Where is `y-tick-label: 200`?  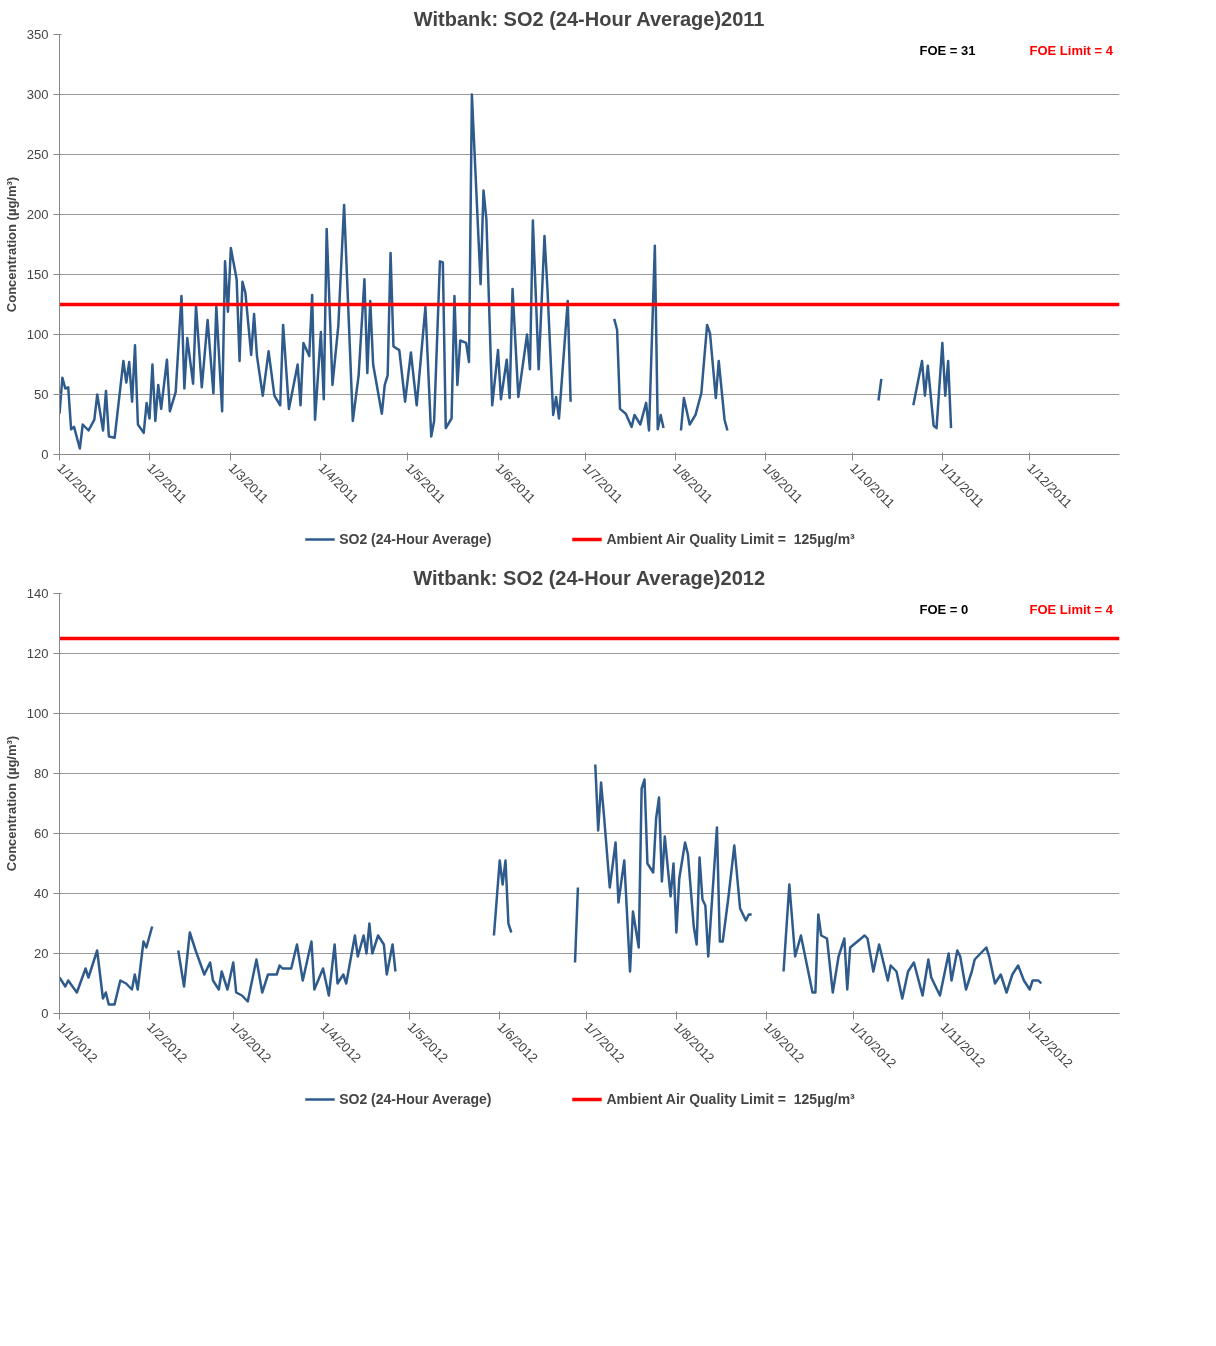 y-tick-label: 200 is located at coordinates (37, 214).